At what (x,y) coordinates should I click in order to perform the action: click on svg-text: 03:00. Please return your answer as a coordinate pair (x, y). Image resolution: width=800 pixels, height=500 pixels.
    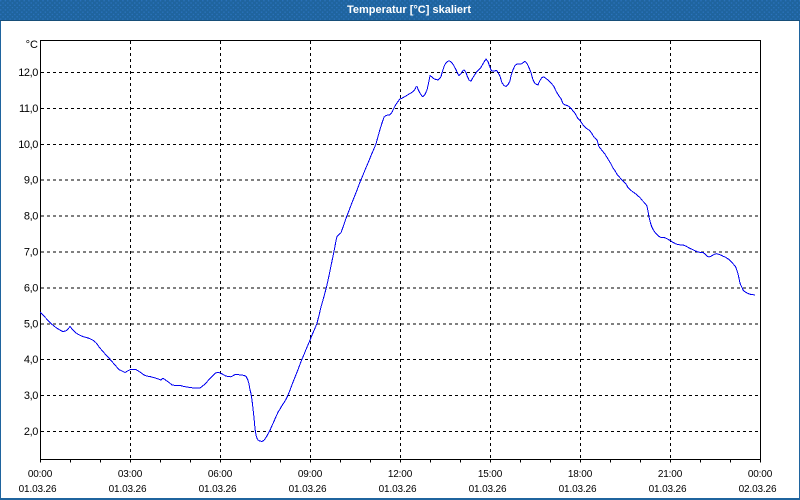
    Looking at the image, I should click on (130, 474).